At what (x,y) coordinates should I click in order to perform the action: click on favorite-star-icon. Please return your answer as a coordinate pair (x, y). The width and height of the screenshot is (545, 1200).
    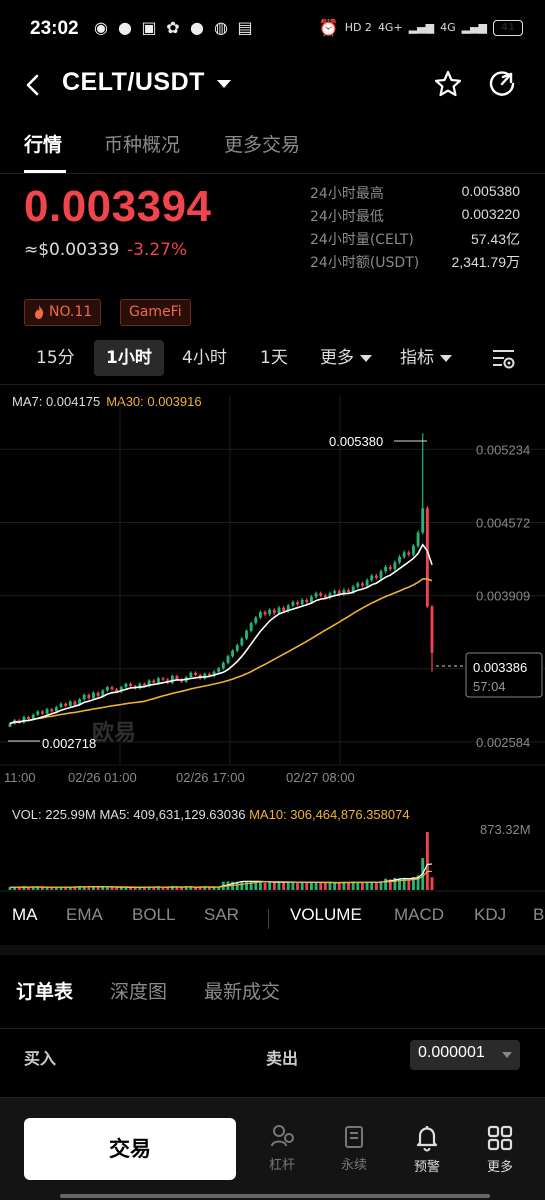
    Looking at the image, I should click on (448, 84).